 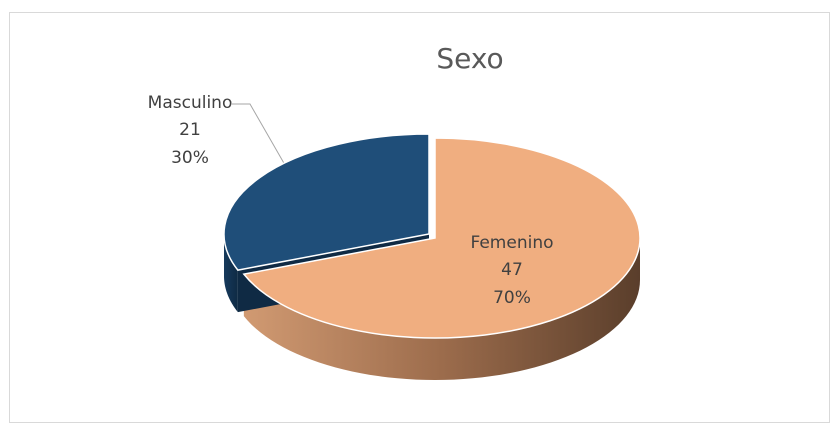 What do you see at coordinates (190, 158) in the screenshot?
I see `data-label-percent: 30%` at bounding box center [190, 158].